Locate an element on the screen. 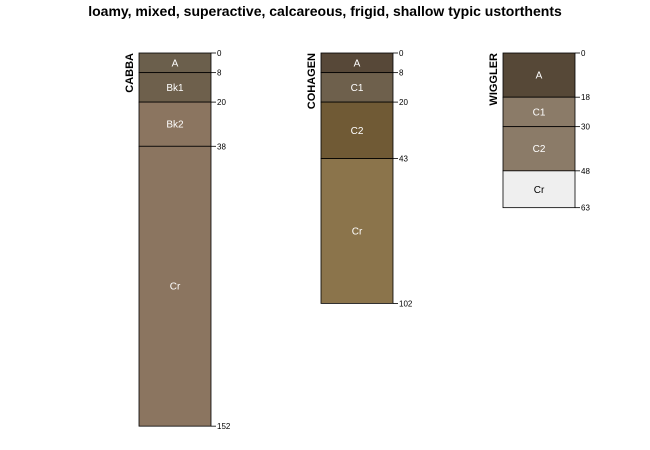 This screenshot has height=450, width=650. depth-label: 43 is located at coordinates (403, 159).